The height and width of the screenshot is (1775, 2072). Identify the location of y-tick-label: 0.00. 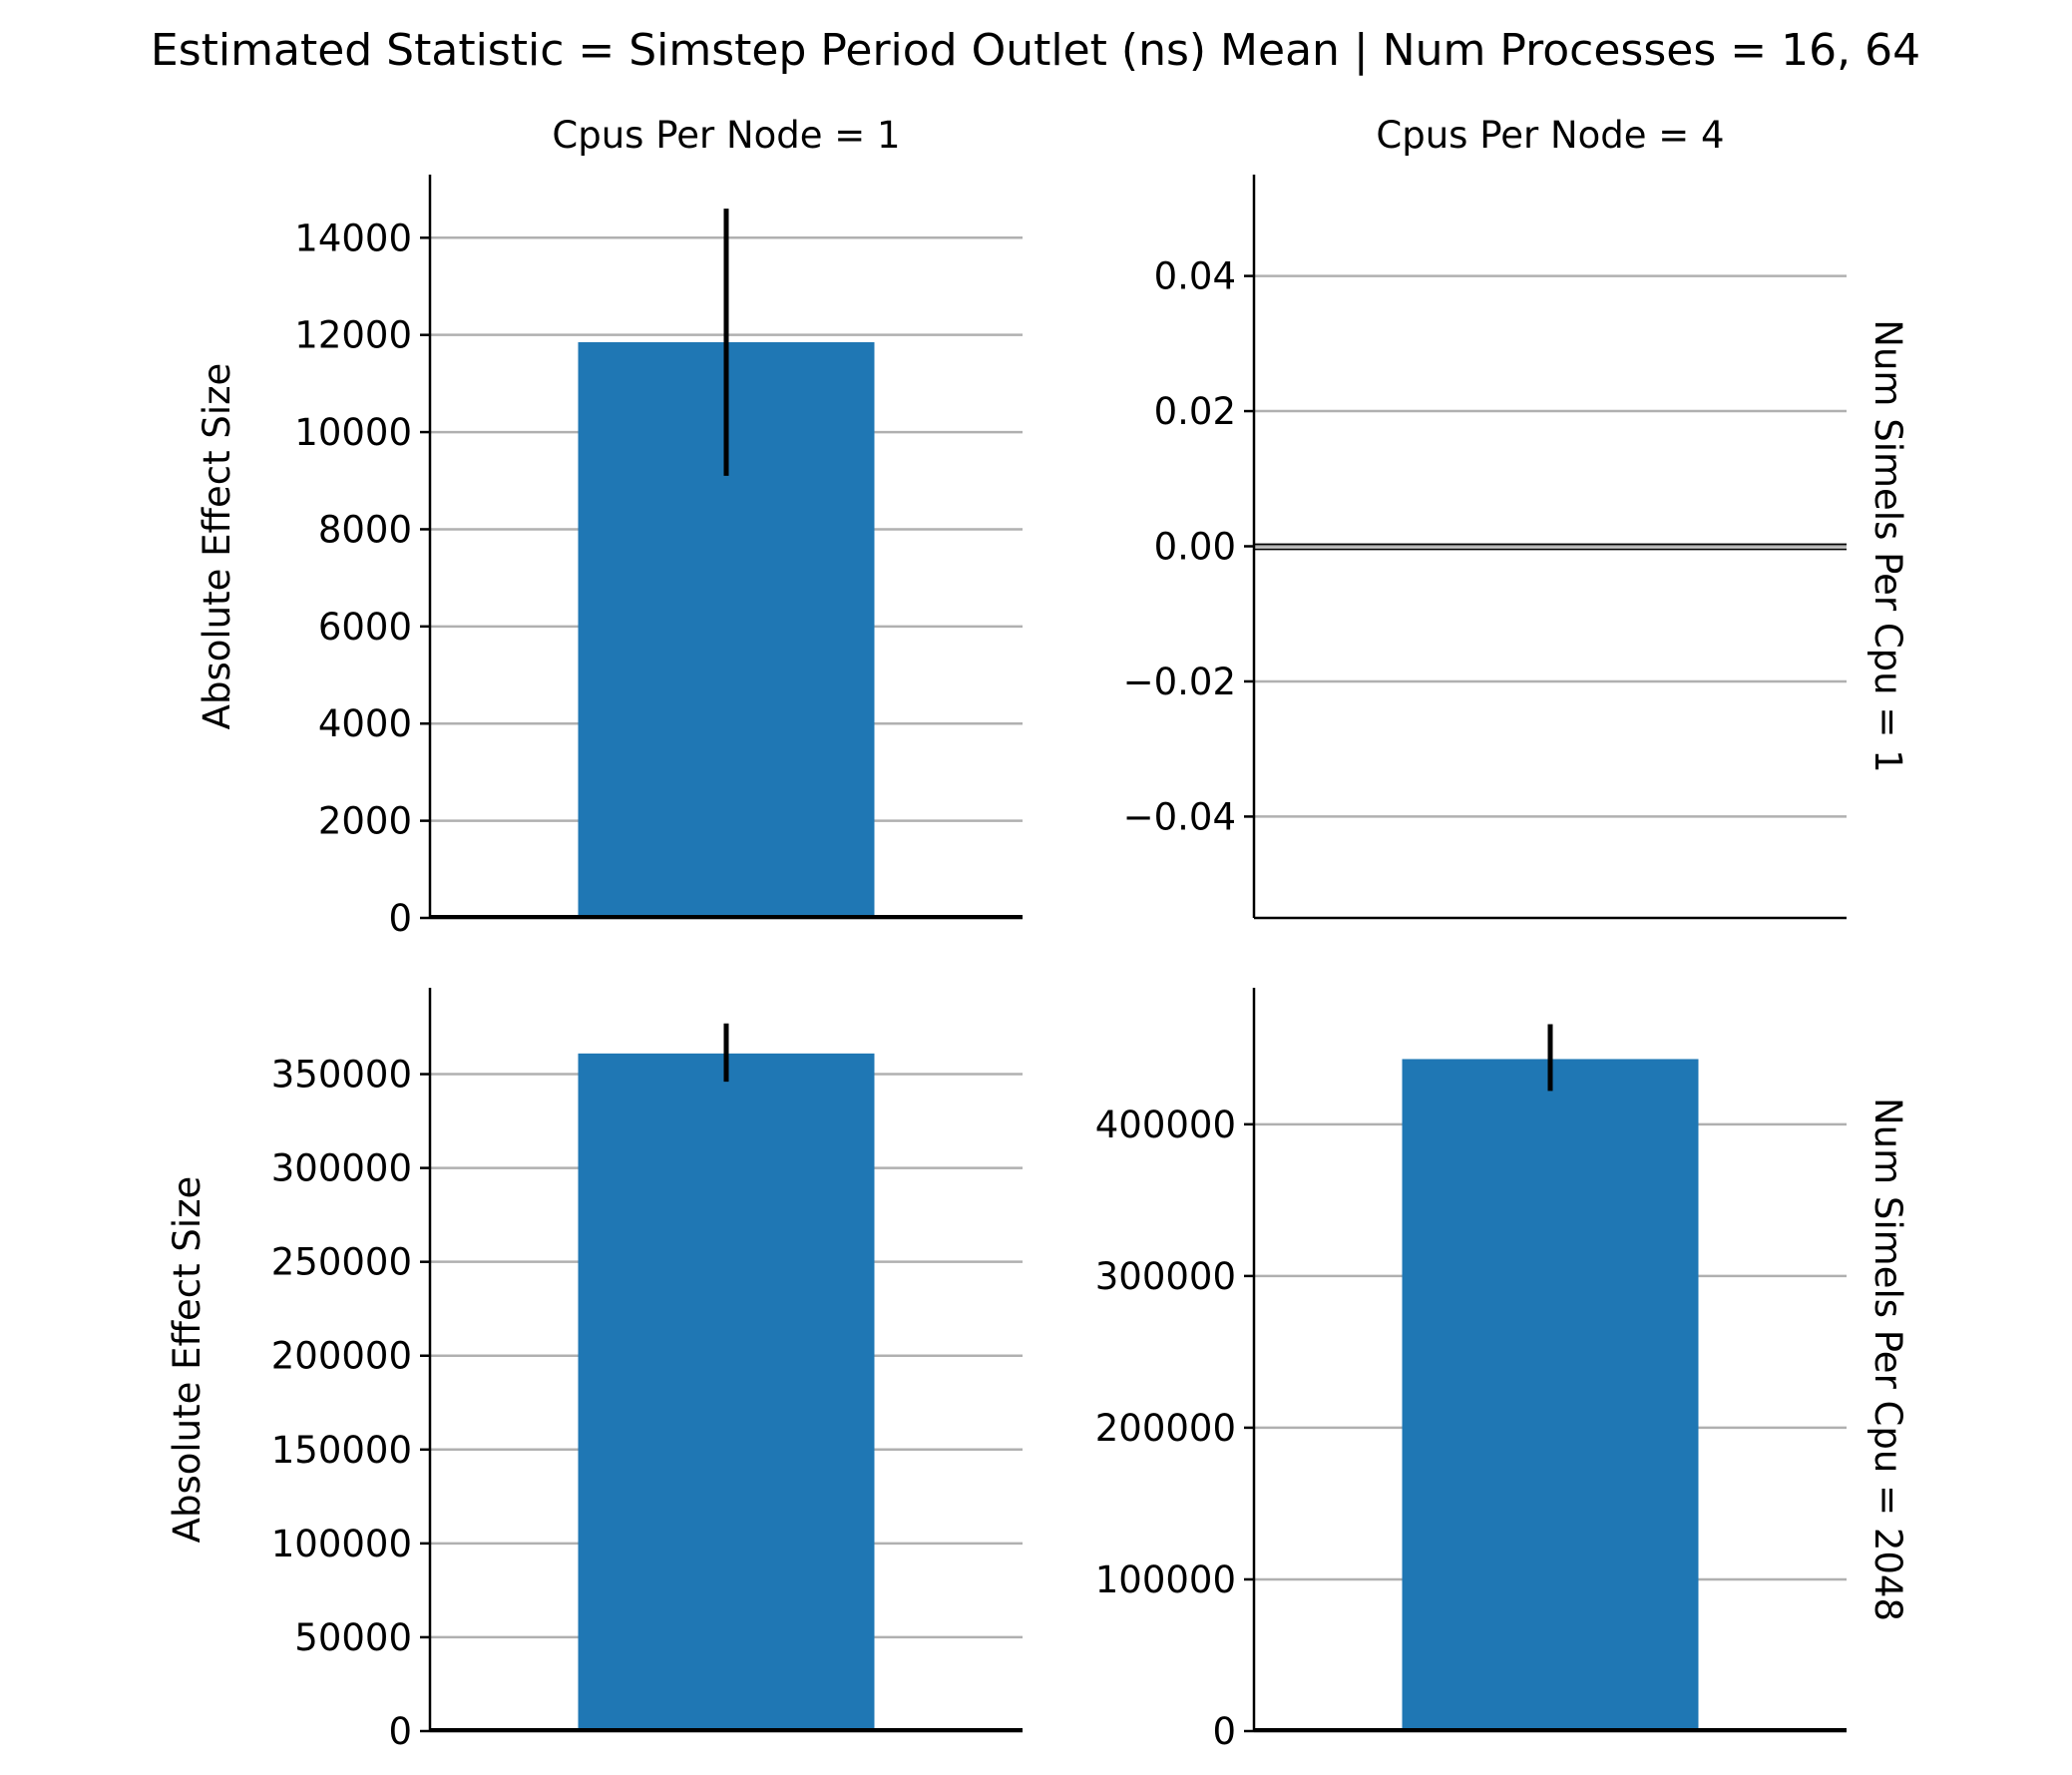
(1195, 547).